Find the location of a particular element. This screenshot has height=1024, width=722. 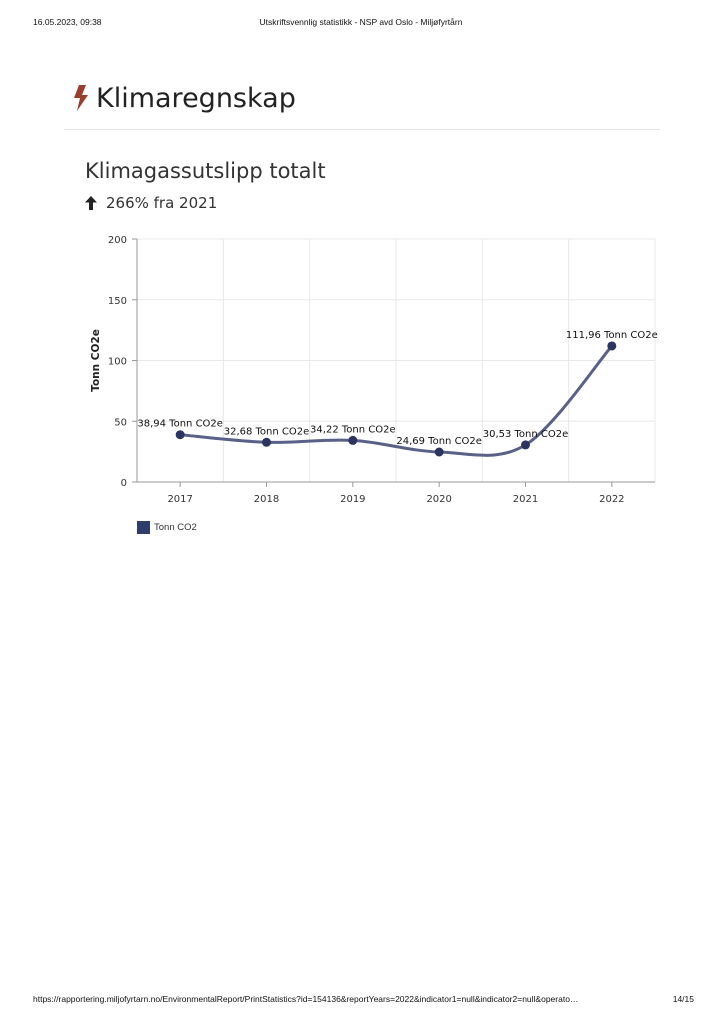

y-tick-label: 200 is located at coordinates (117, 240).